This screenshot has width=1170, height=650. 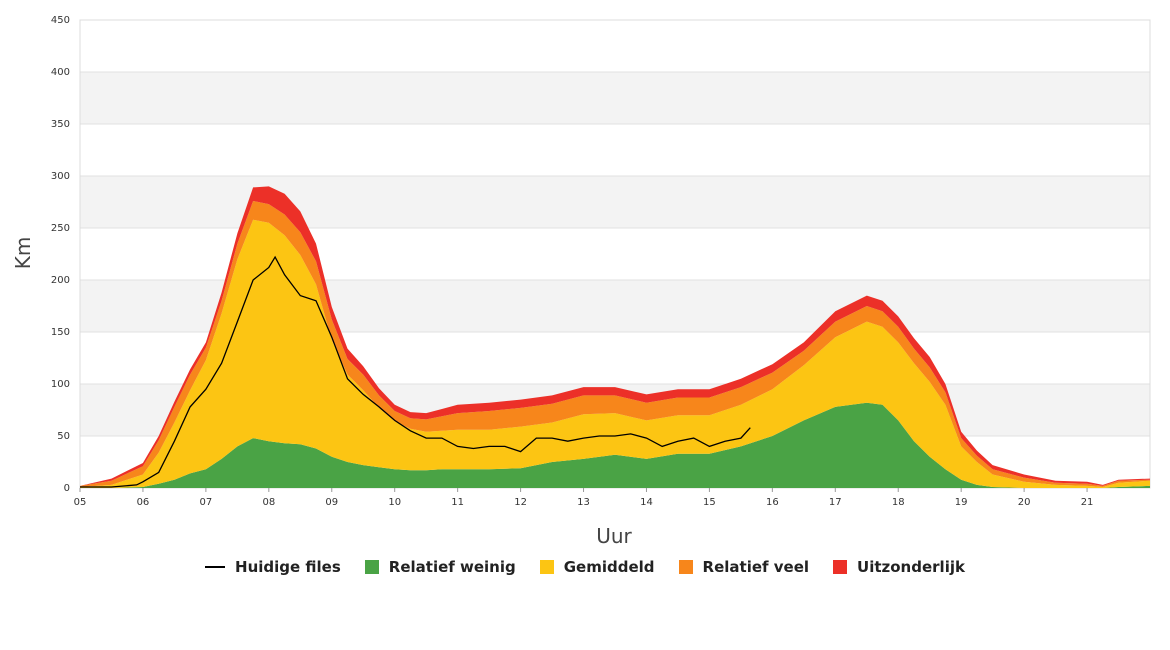 What do you see at coordinates (60, 384) in the screenshot?
I see `y-tick-label: 100` at bounding box center [60, 384].